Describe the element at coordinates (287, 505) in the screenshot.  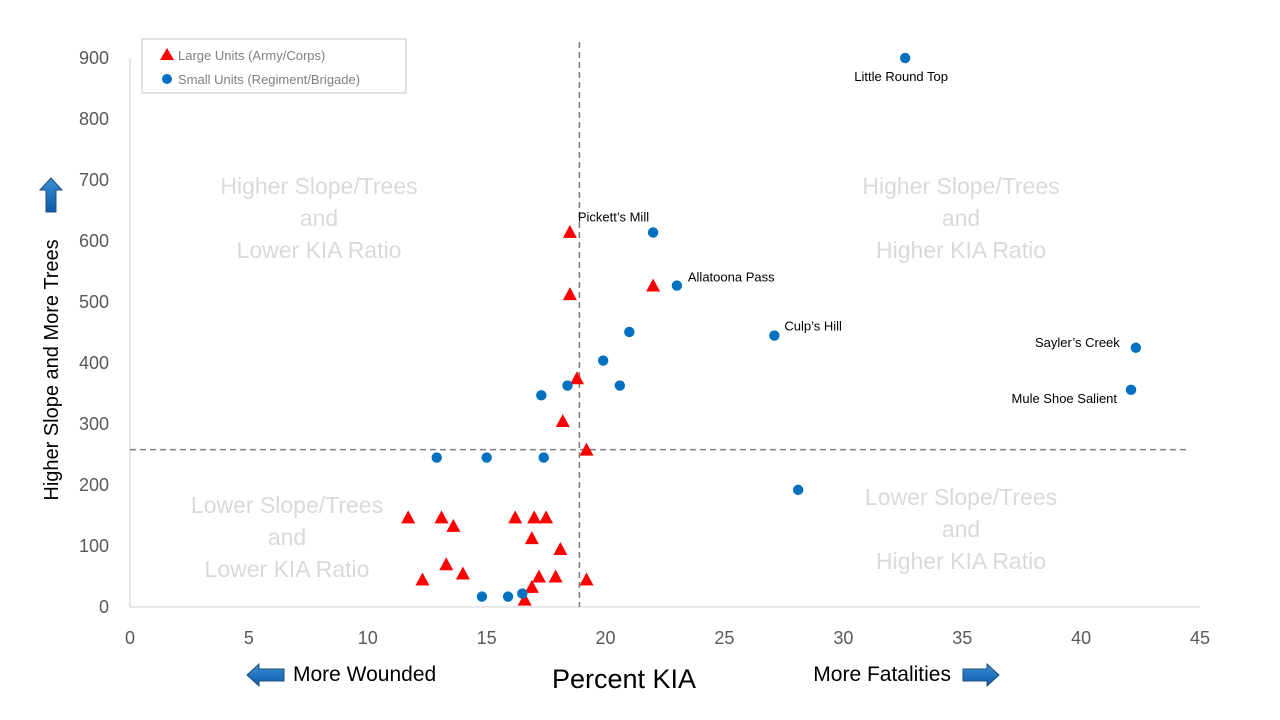
I see `quadrant-label-bottom-left: Lower Slope/Trees` at that location.